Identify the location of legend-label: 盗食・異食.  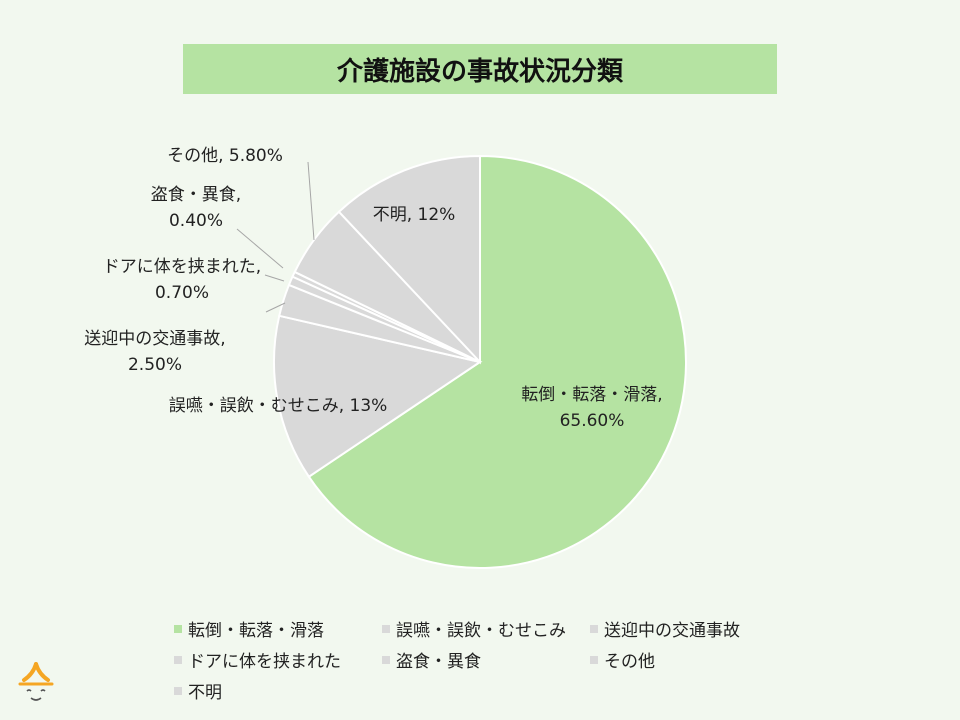
(438, 662).